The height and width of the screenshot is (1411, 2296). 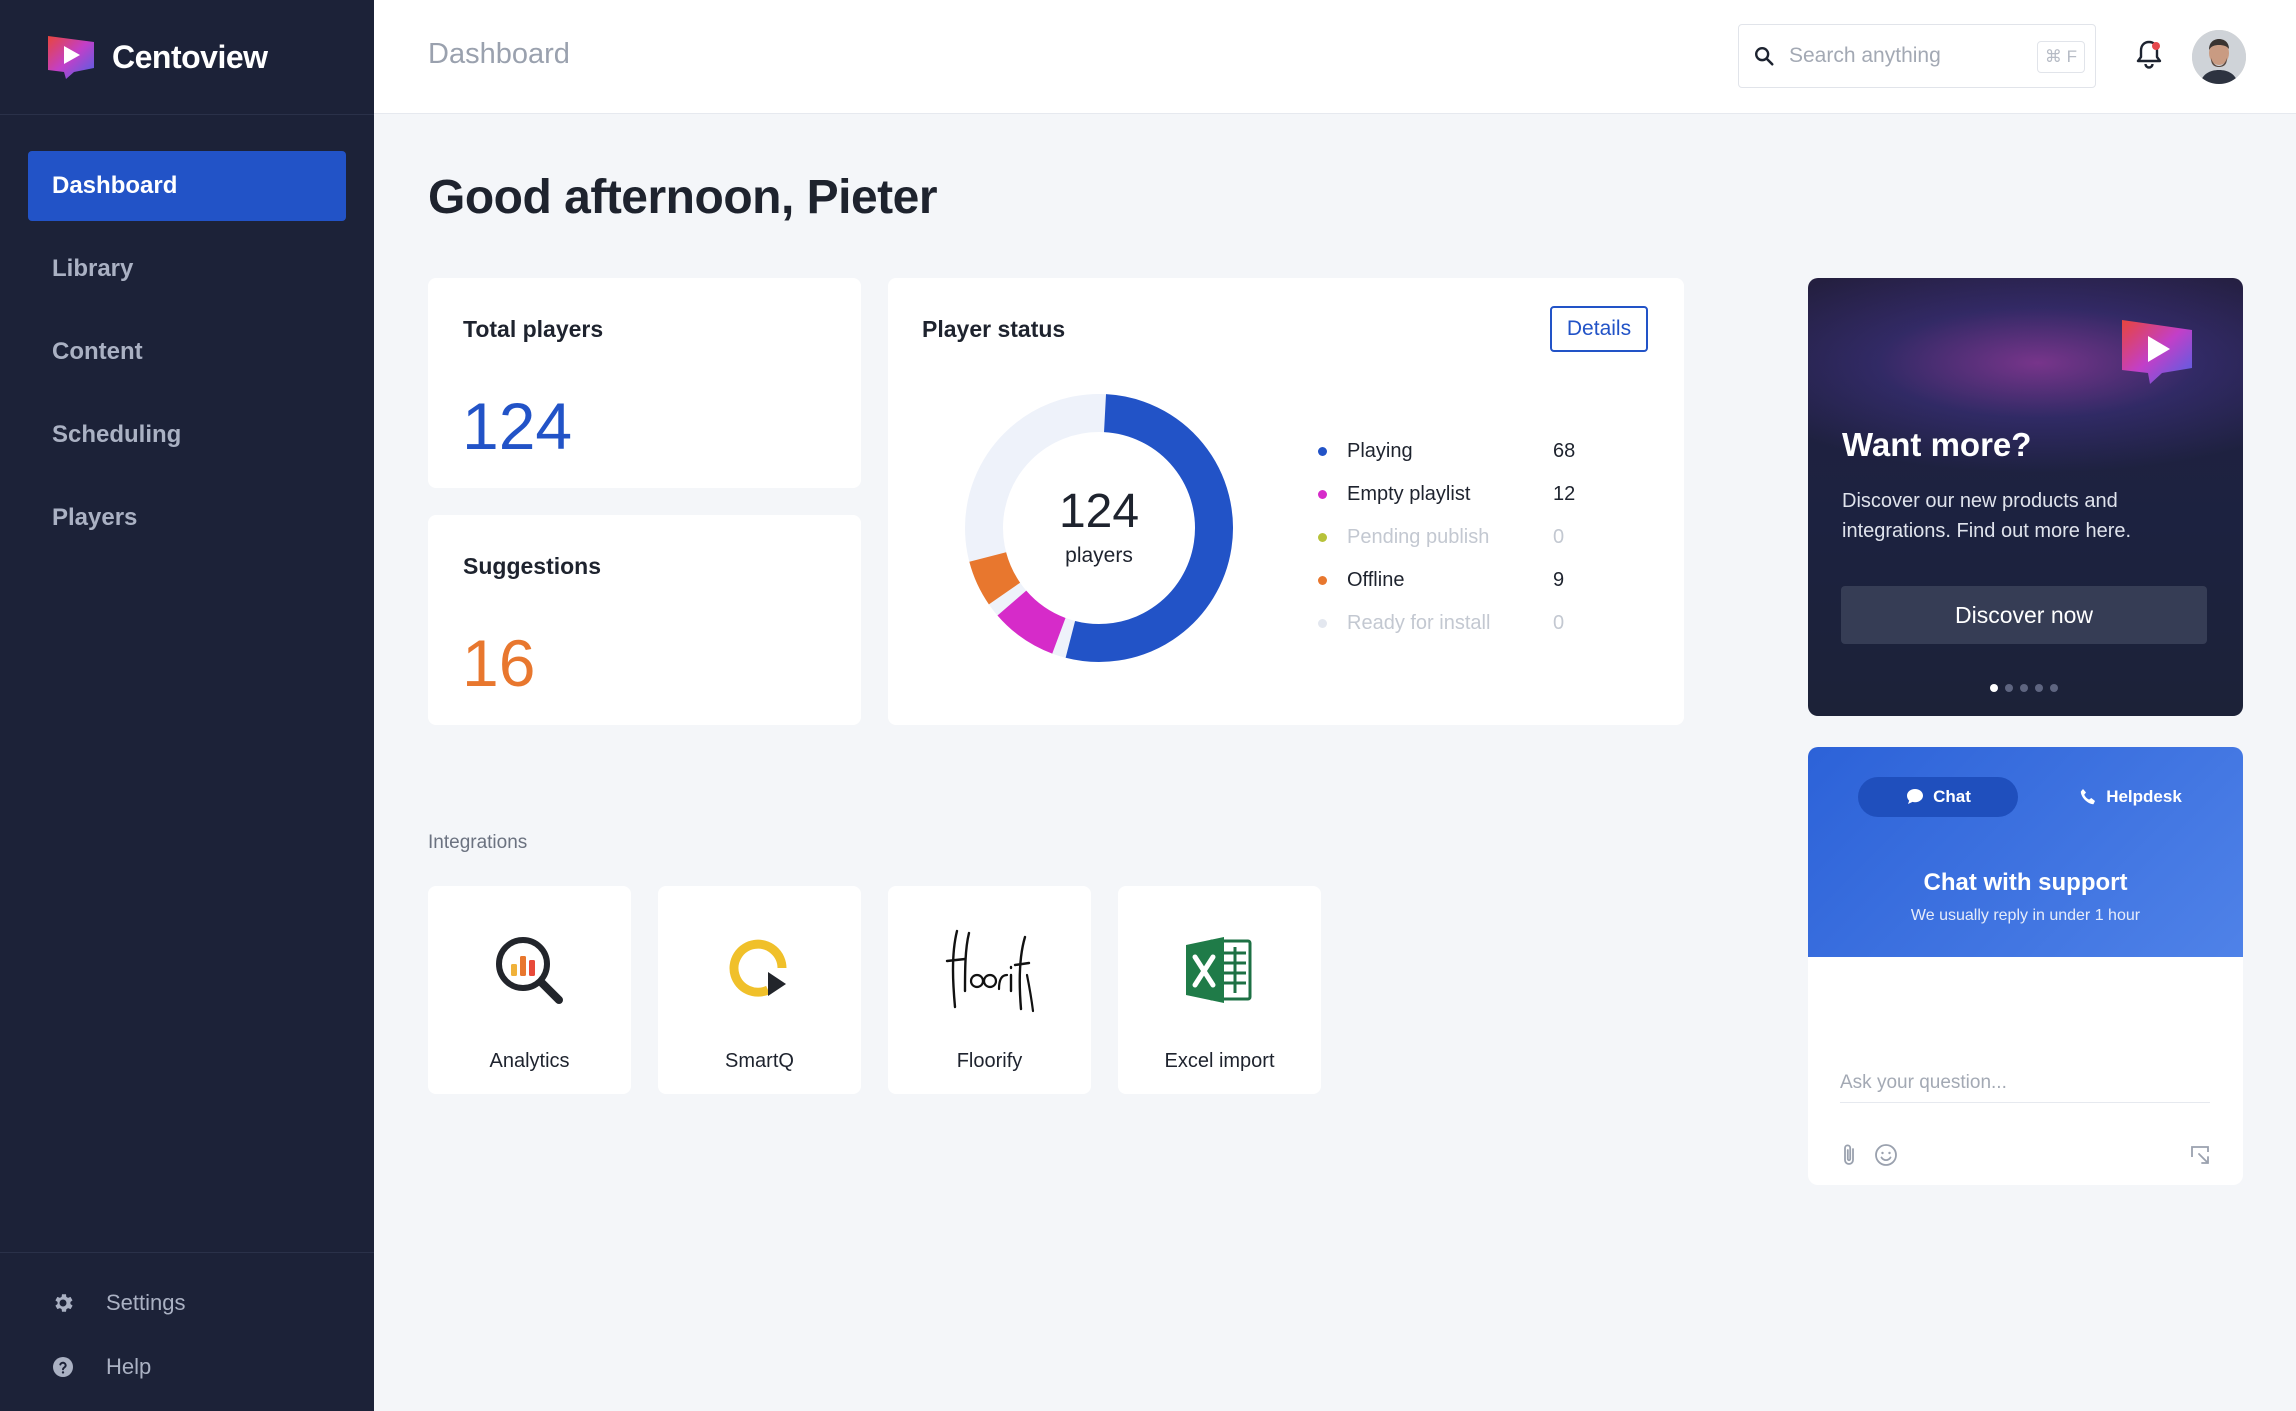 I want to click on details-button: Details, so click(x=1599, y=329).